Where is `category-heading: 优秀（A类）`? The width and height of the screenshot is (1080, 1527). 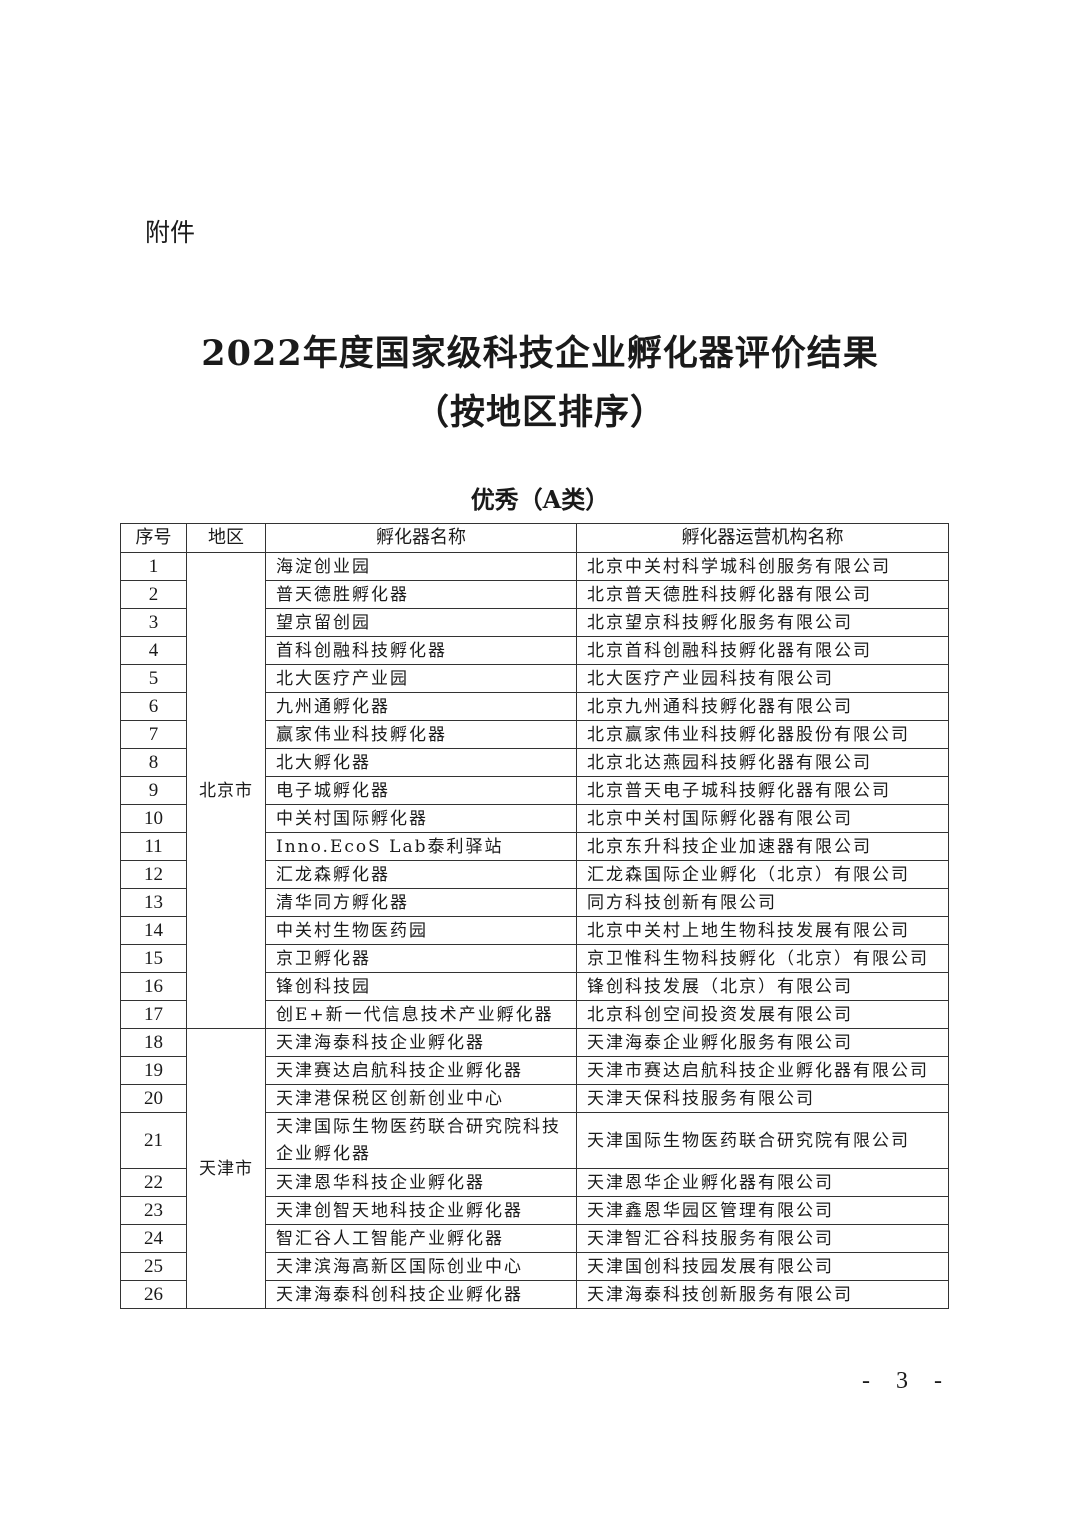 category-heading: 优秀（A类） is located at coordinates (540, 499).